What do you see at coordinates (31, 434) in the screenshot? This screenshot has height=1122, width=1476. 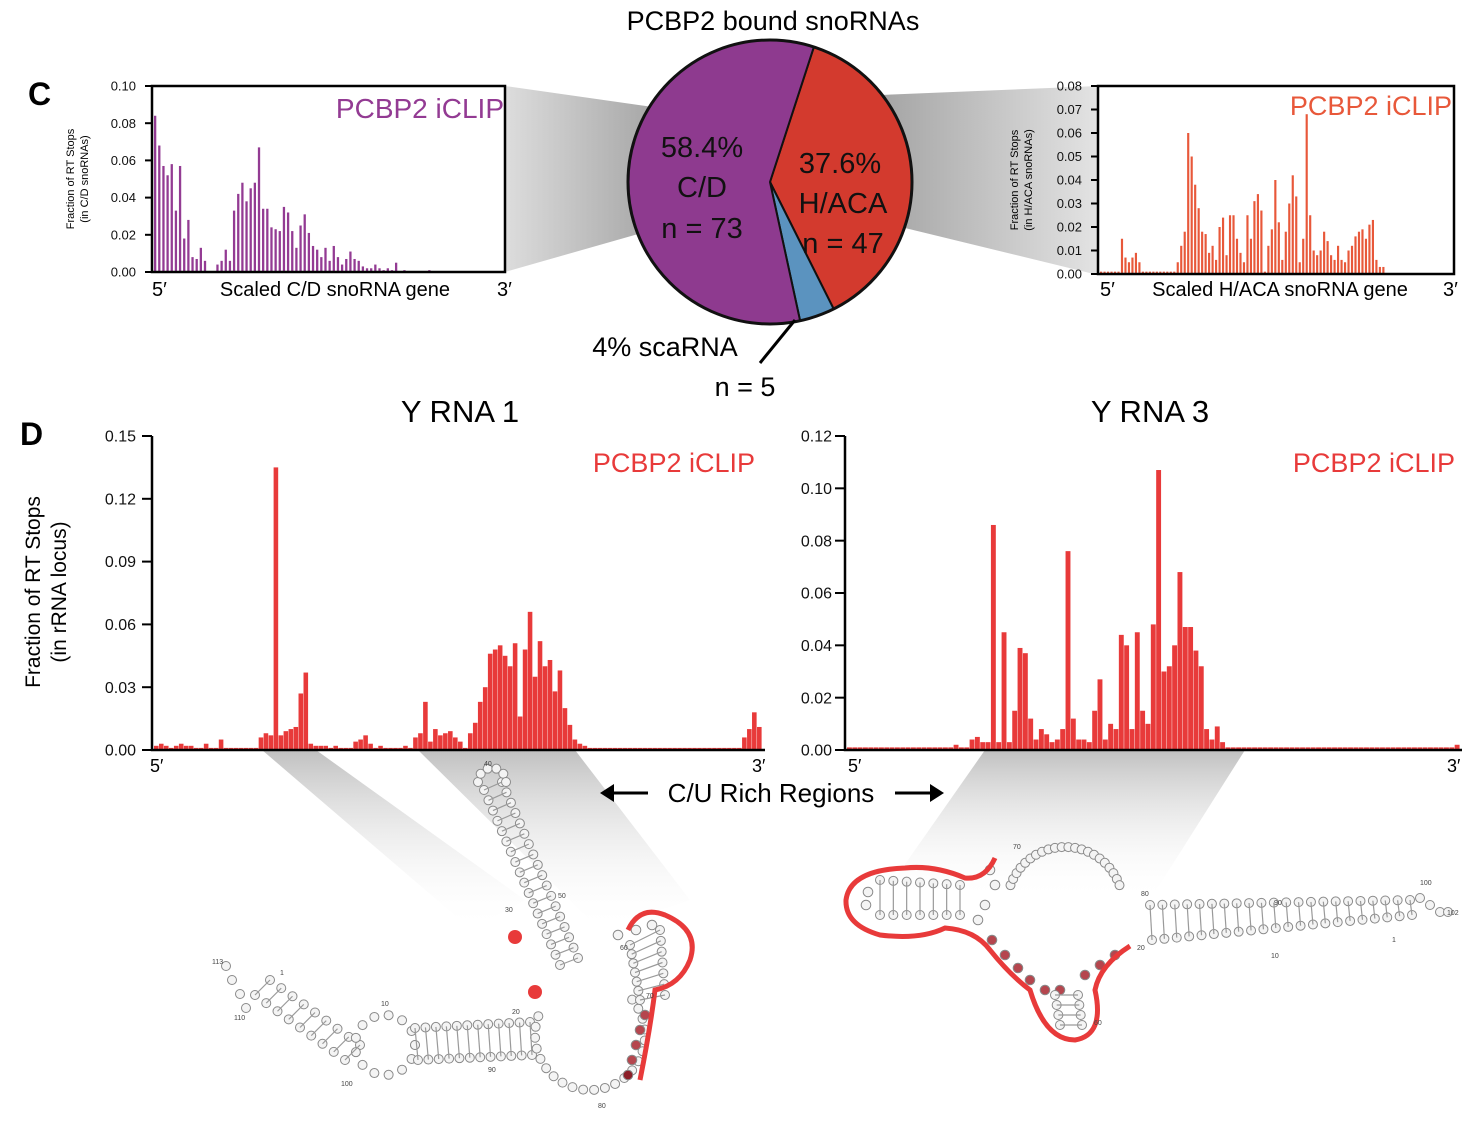 I see `panel-label-d: D` at bounding box center [31, 434].